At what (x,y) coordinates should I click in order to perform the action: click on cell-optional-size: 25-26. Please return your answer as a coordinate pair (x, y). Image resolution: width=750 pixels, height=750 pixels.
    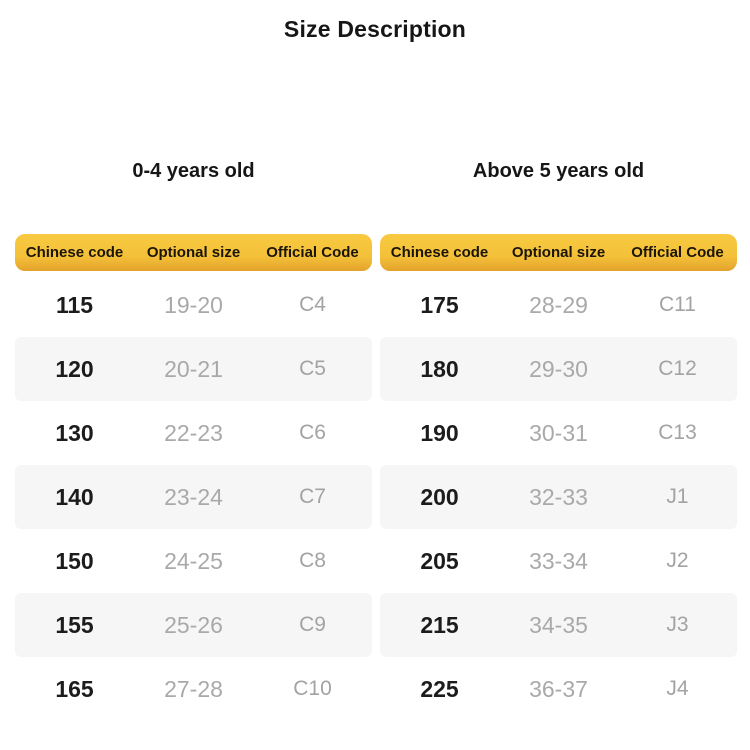
    Looking at the image, I should click on (193, 624).